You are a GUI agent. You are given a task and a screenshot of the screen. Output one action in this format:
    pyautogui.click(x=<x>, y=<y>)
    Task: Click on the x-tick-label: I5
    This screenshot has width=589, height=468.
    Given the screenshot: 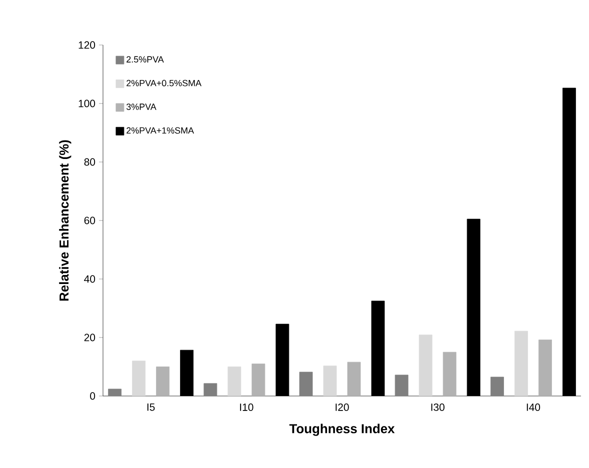 What is the action you would take?
    pyautogui.click(x=151, y=407)
    